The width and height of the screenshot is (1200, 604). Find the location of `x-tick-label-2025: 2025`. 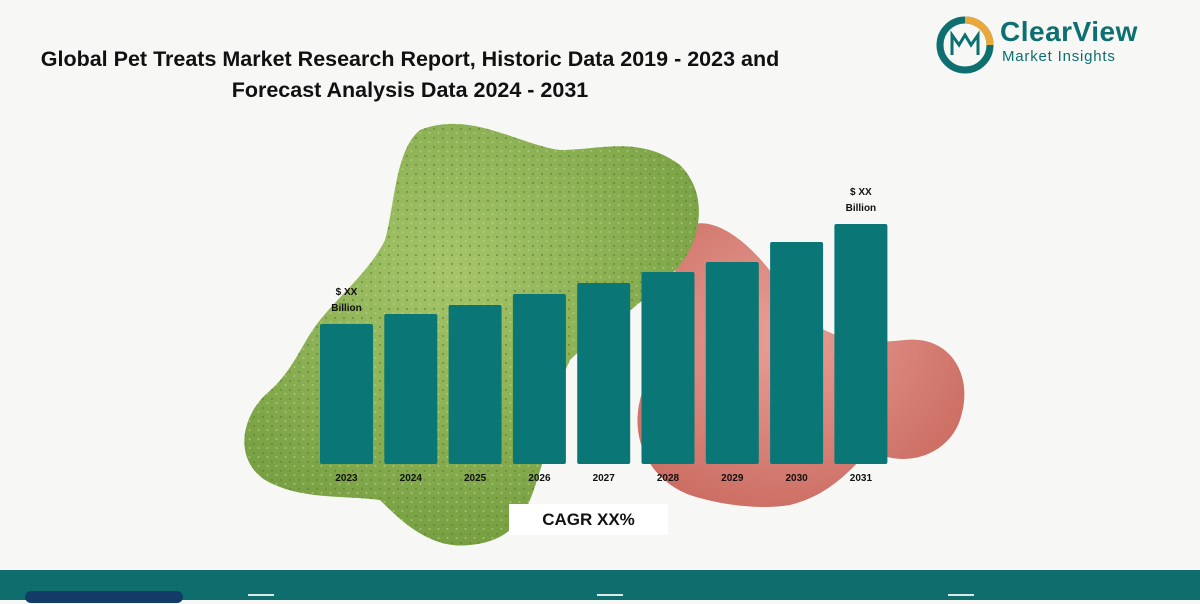

x-tick-label-2025: 2025 is located at coordinates (475, 478).